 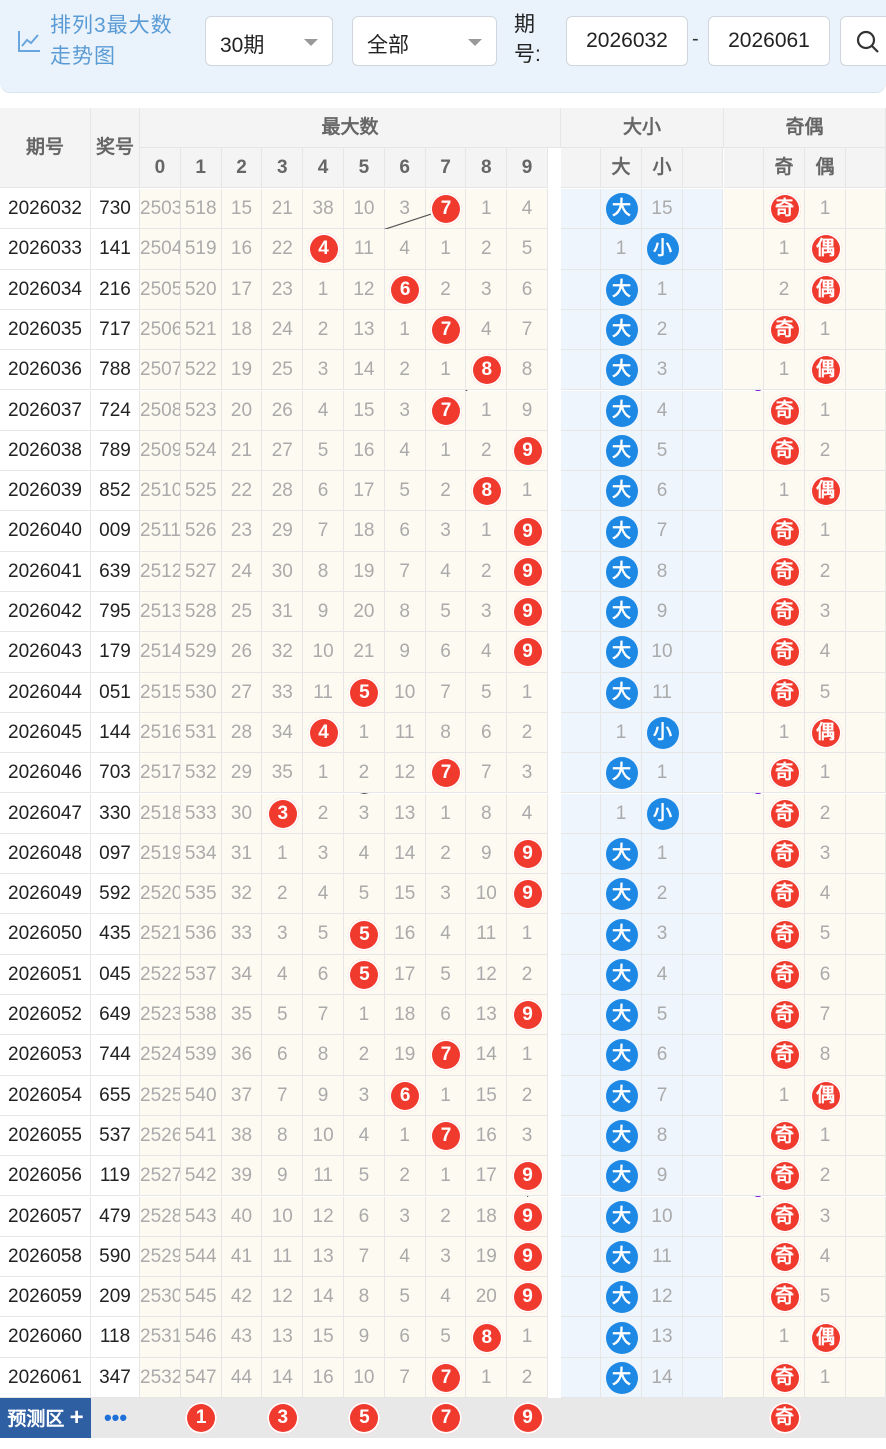 I want to click on small-cell: 13, so click(x=662, y=1337).